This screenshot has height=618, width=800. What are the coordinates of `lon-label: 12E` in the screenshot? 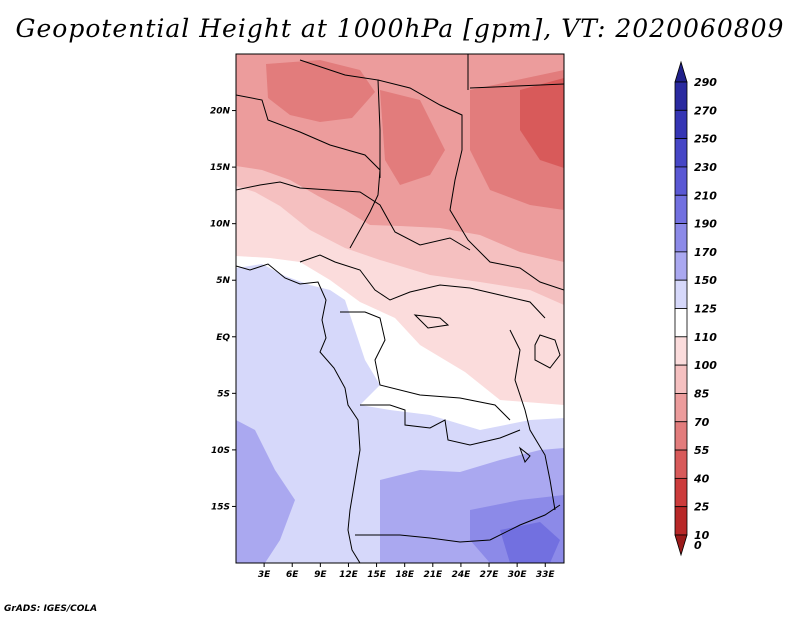 It's located at (349, 575).